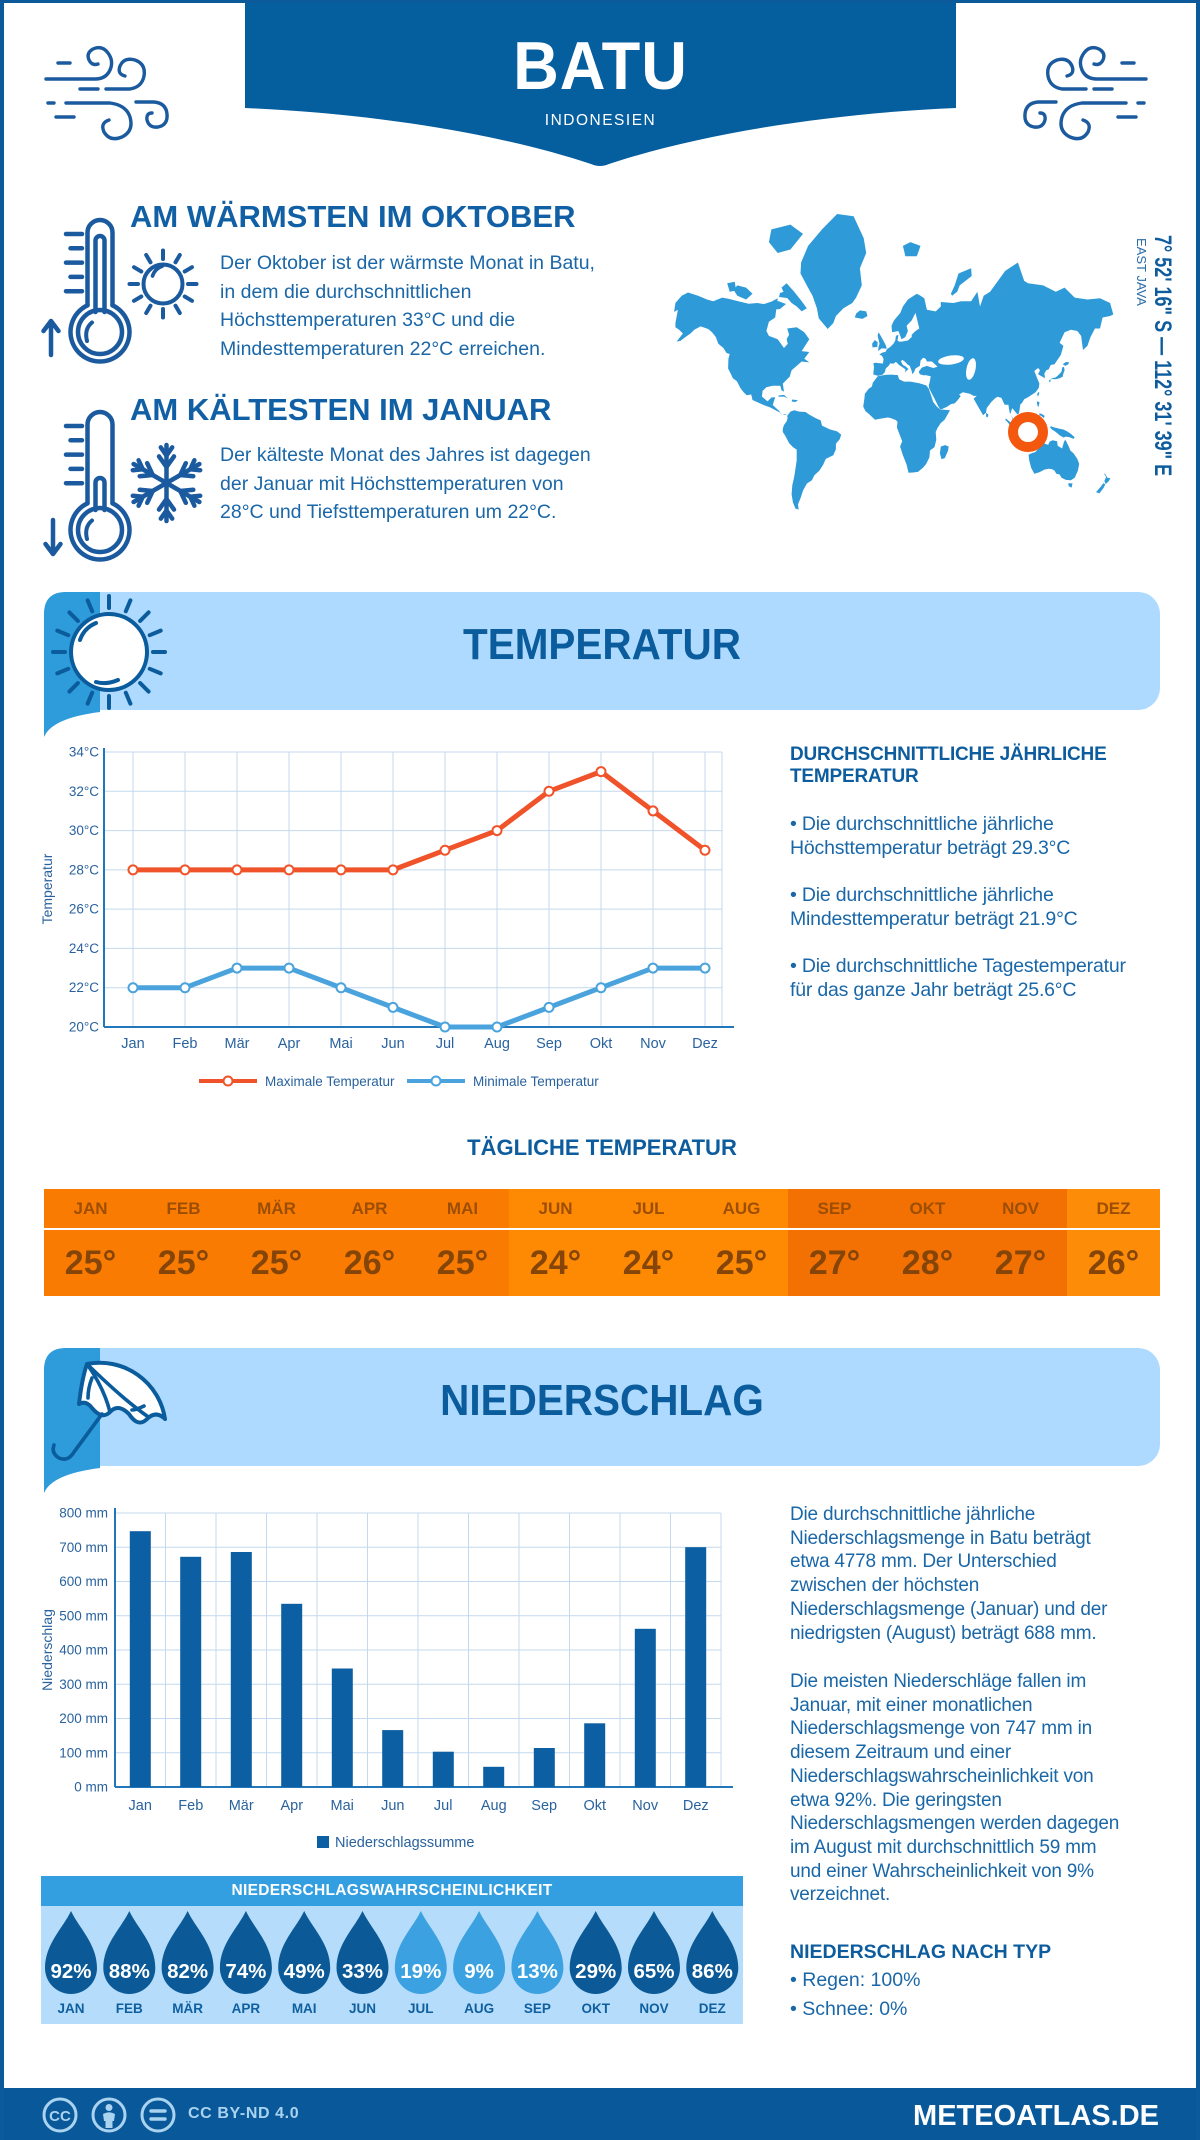 Image resolution: width=1200 pixels, height=2140 pixels. What do you see at coordinates (60, 2116) in the screenshot?
I see `svg-text: CC` at bounding box center [60, 2116].